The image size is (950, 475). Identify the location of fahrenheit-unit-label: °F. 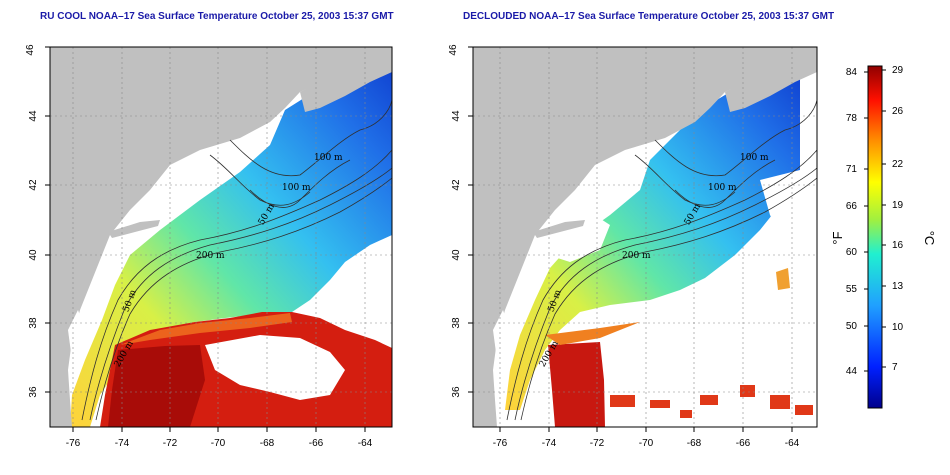
(837, 237).